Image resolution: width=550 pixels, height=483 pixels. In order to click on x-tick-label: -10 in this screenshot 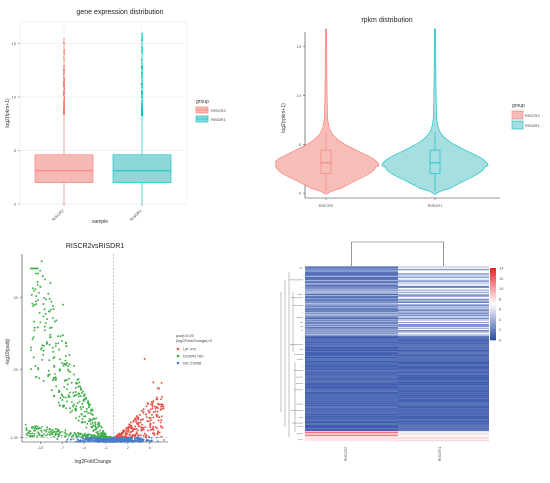, I will do `click(40, 447)`.